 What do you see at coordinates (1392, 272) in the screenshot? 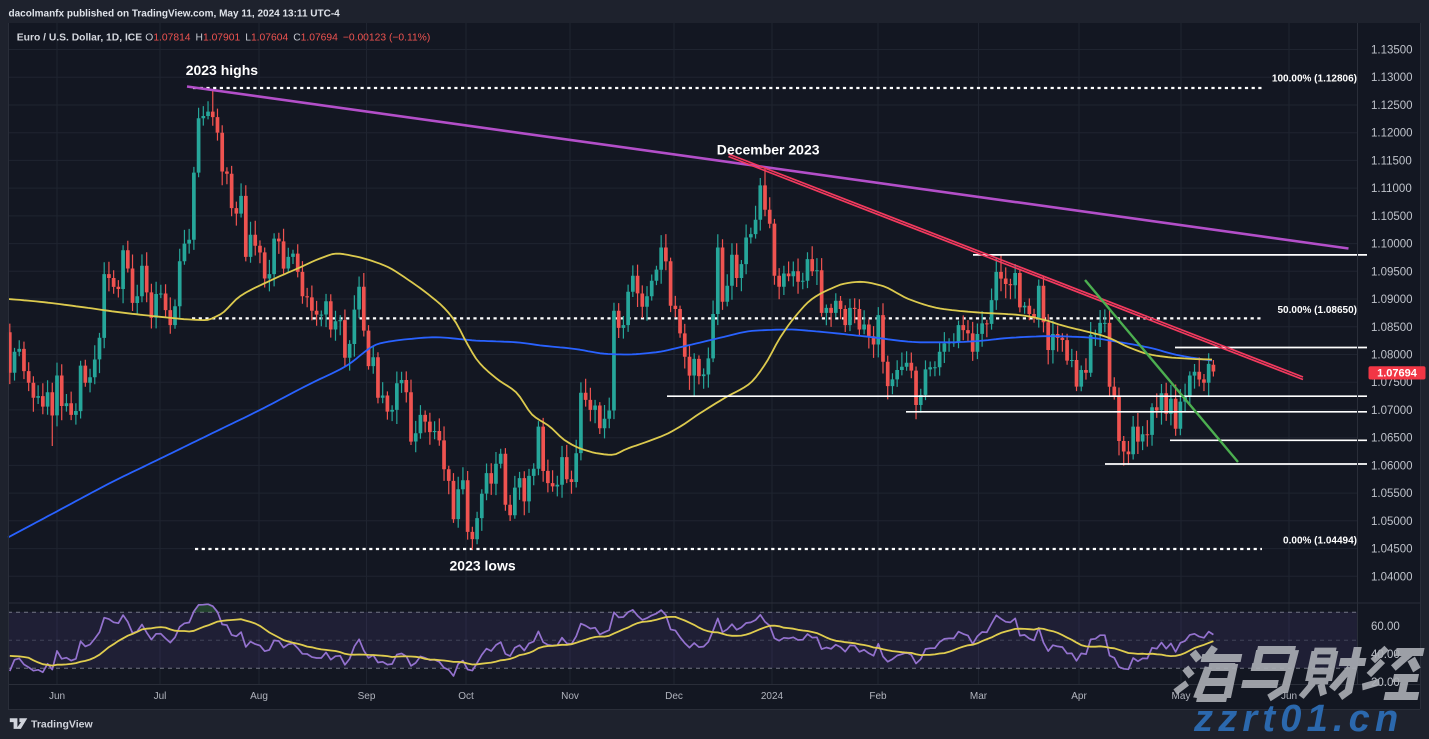
I see `svg-text: 1.09500` at bounding box center [1392, 272].